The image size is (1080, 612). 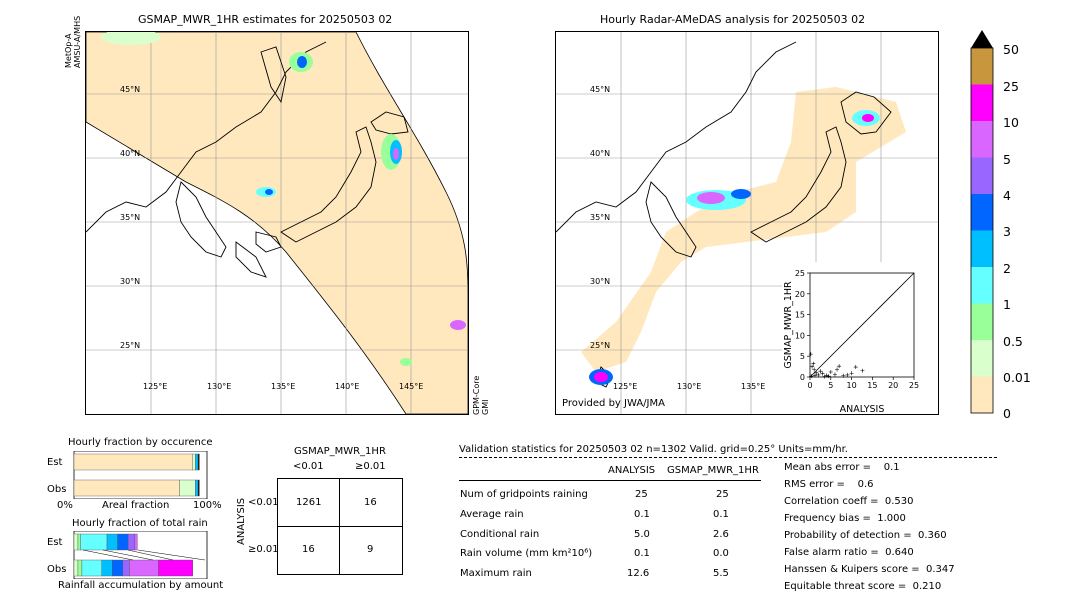 What do you see at coordinates (263, 549) in the screenshot?
I see `contingency-row-ge: ≥0.01` at bounding box center [263, 549].